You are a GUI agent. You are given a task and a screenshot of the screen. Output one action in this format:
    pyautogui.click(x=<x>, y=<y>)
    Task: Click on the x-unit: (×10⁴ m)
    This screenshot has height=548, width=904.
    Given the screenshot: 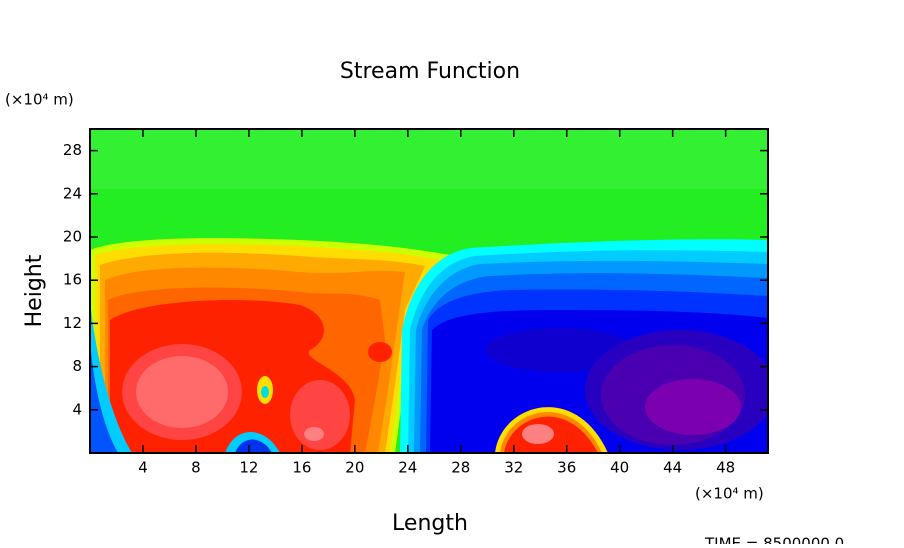 What is the action you would take?
    pyautogui.click(x=729, y=494)
    